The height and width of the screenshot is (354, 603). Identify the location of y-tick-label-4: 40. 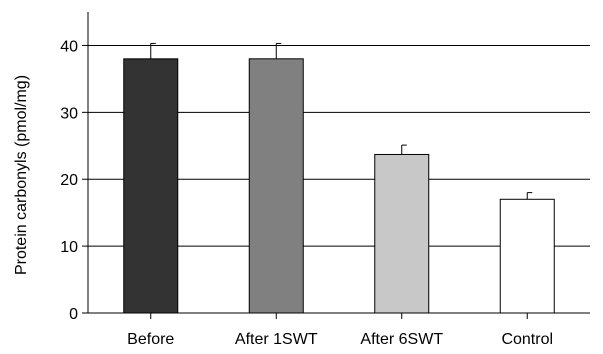
(69, 46).